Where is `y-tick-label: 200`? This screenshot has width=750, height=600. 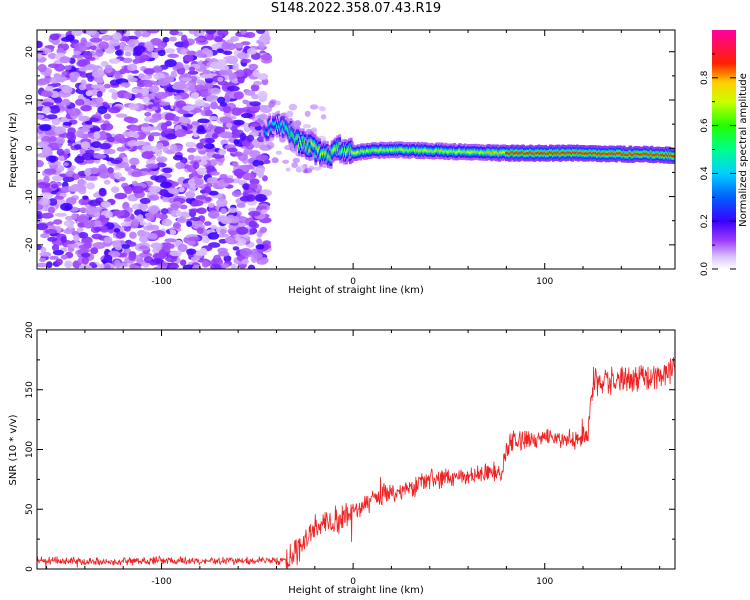
y-tick-label: 200 is located at coordinates (30, 329).